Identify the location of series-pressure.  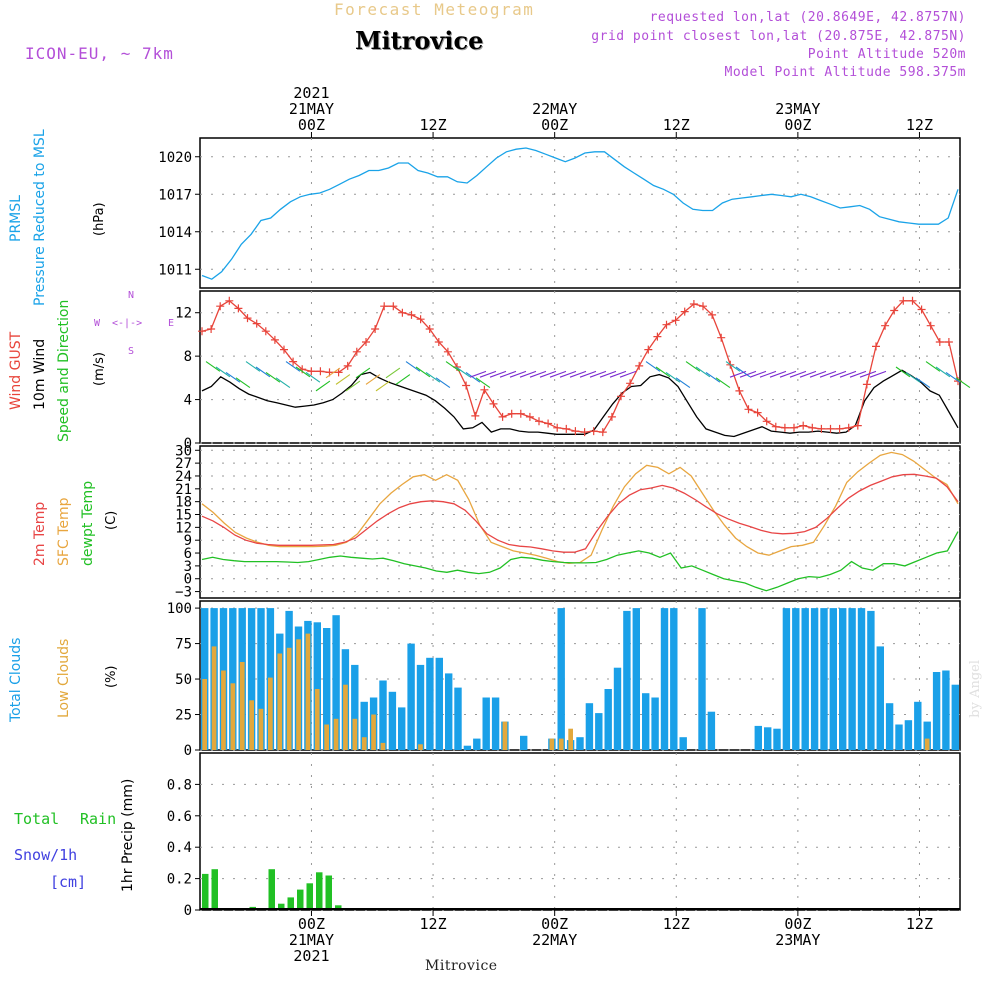
(580, 213).